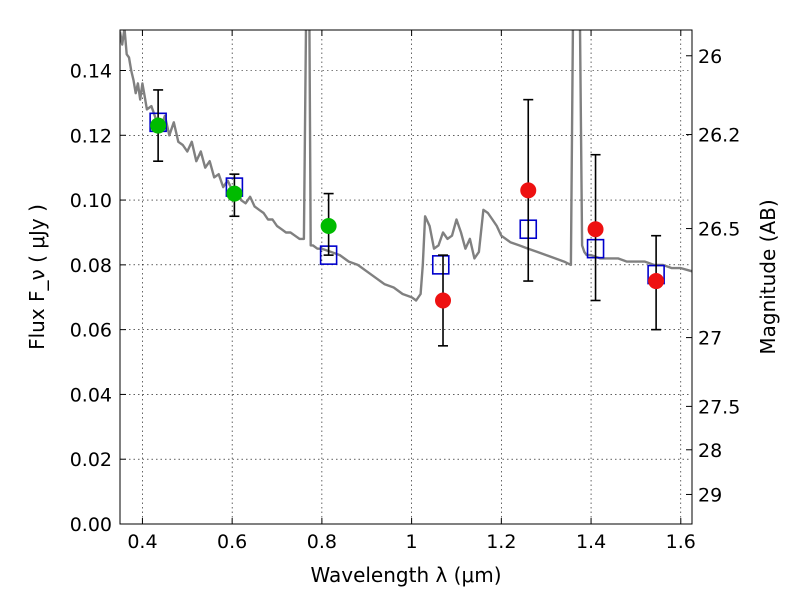 This screenshot has height=600, width=800. Describe the element at coordinates (91, 395) in the screenshot. I see `y-tick-label: 0.04` at that location.